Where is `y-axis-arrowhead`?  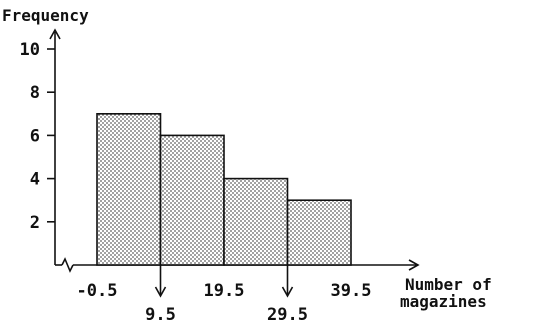
y-axis-arrowhead is located at coordinates (55, 34).